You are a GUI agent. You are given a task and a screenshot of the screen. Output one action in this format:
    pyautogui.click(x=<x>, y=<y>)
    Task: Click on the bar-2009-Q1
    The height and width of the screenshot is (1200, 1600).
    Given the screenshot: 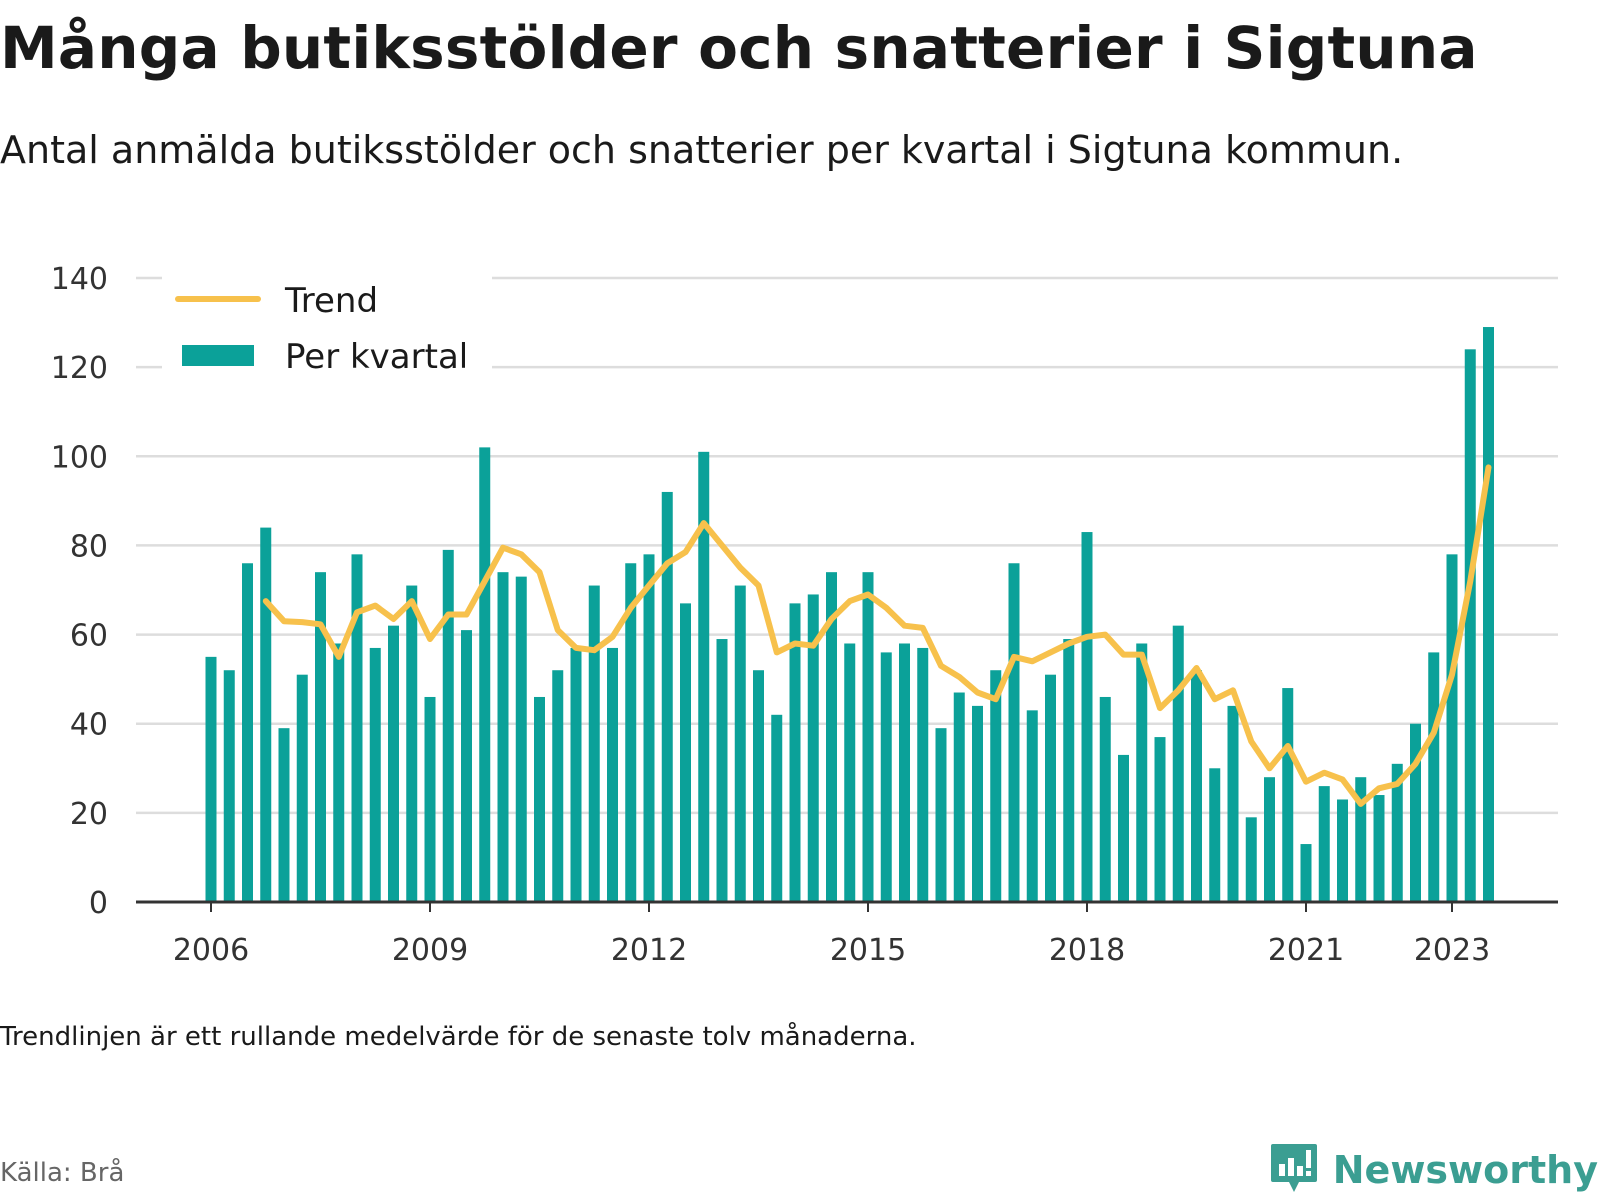 What is the action you would take?
    pyautogui.click(x=430, y=799)
    